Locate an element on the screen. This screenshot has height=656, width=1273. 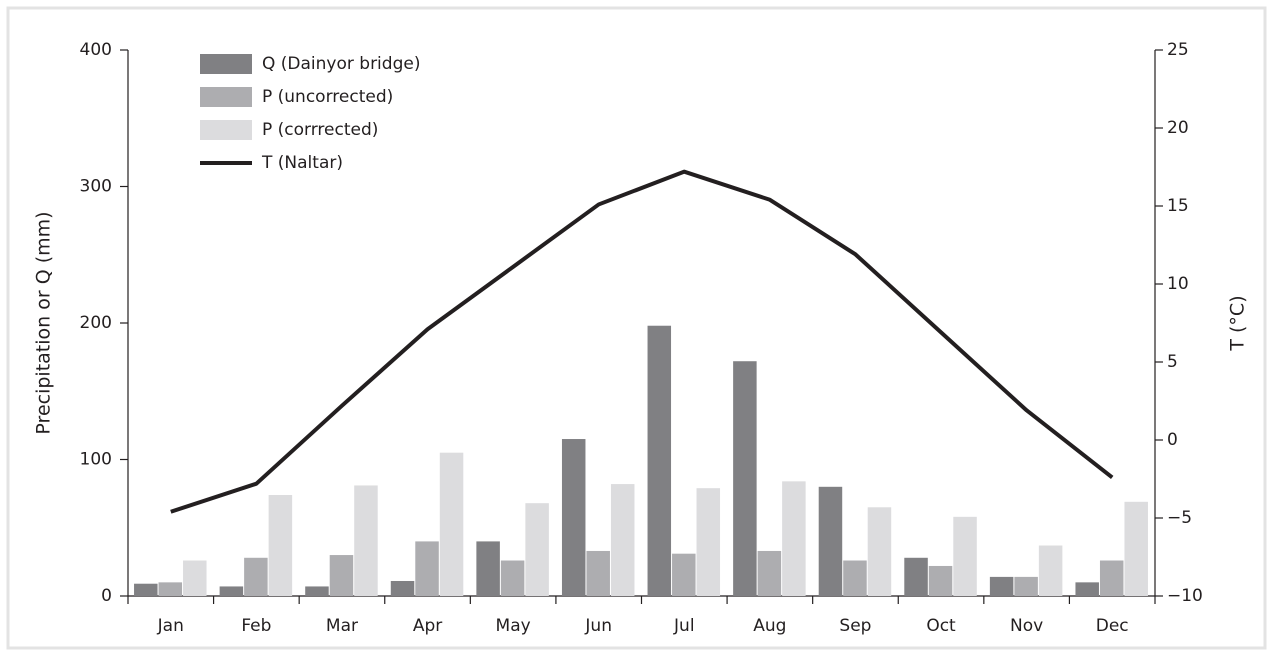
legend-label: P (uncorrected) is located at coordinates (327, 97).